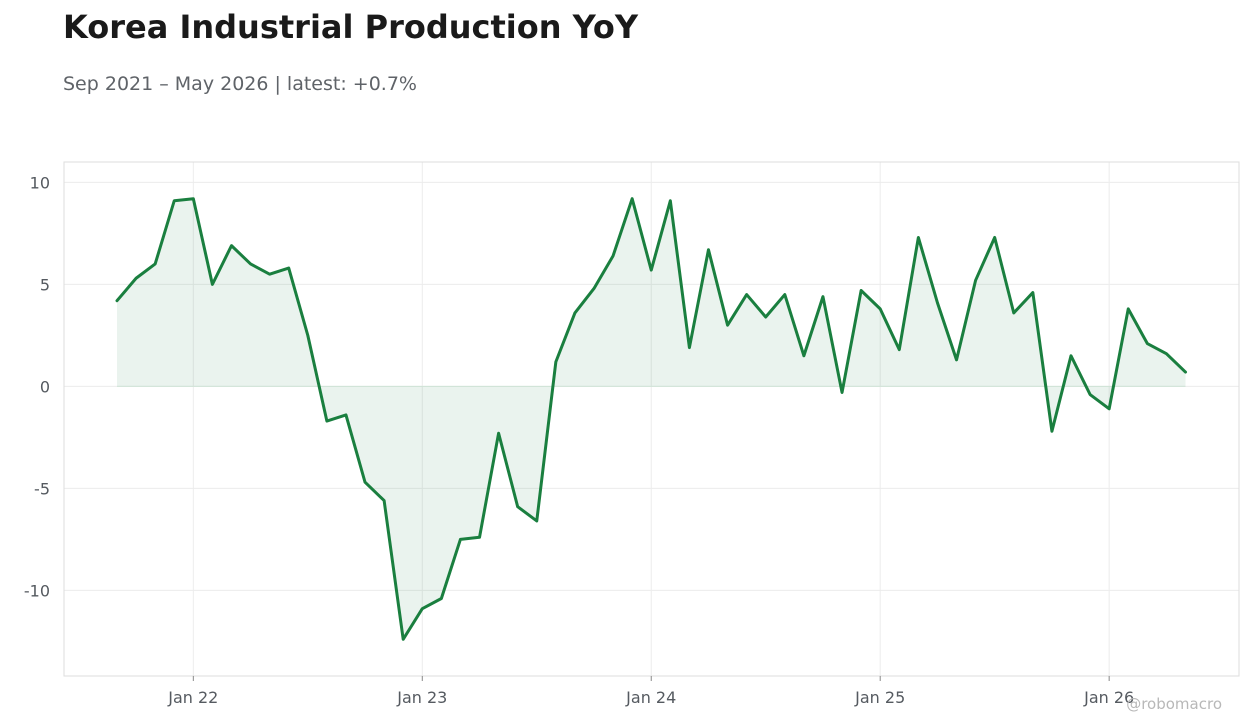 This screenshot has height=728, width=1260. Describe the element at coordinates (45, 386) in the screenshot. I see `y-tick-label: 0` at that location.